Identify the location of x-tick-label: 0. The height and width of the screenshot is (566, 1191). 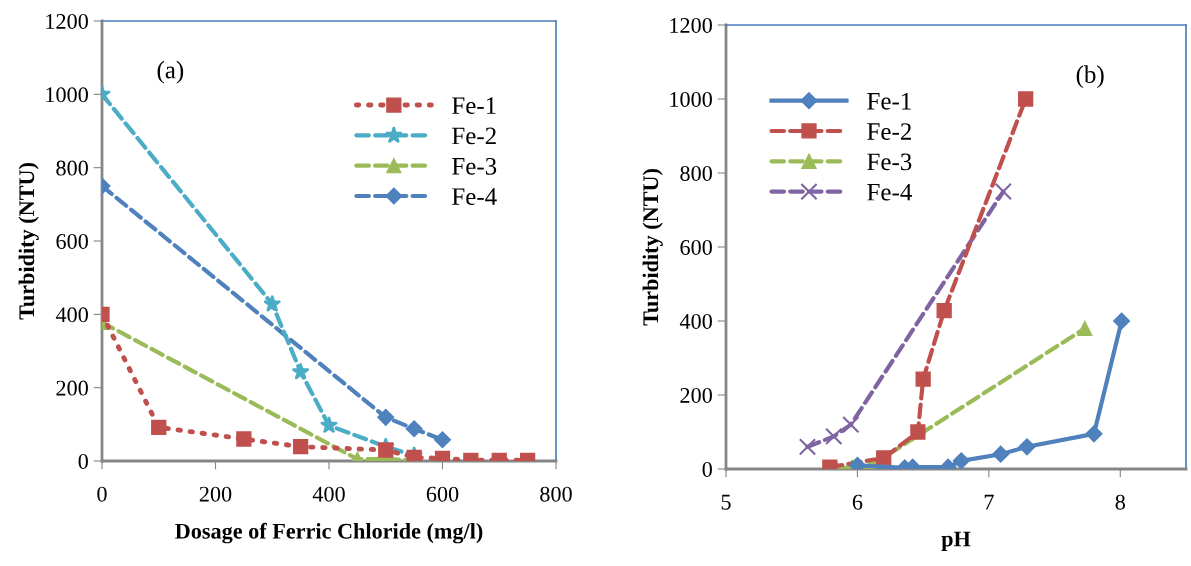
(102, 494).